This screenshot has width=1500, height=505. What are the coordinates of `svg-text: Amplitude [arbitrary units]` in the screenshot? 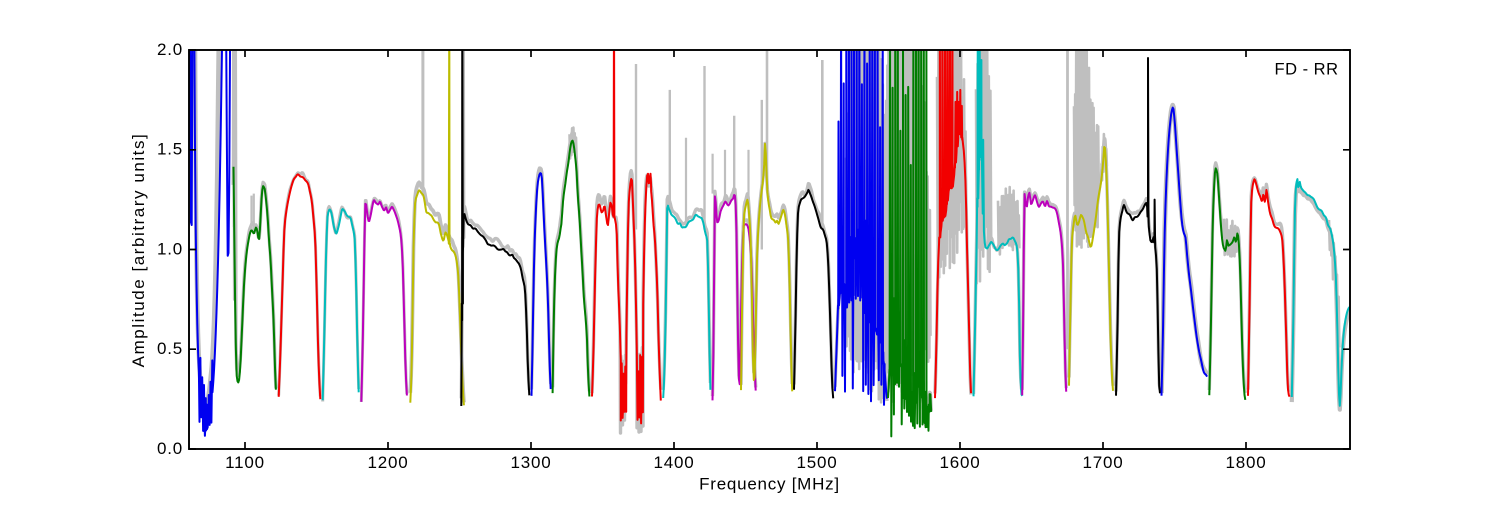 It's located at (138, 250).